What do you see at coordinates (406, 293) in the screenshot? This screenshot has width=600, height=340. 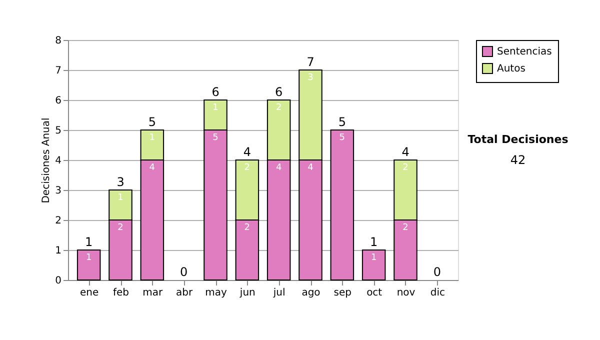 I see `x-tick-label: nov` at bounding box center [406, 293].